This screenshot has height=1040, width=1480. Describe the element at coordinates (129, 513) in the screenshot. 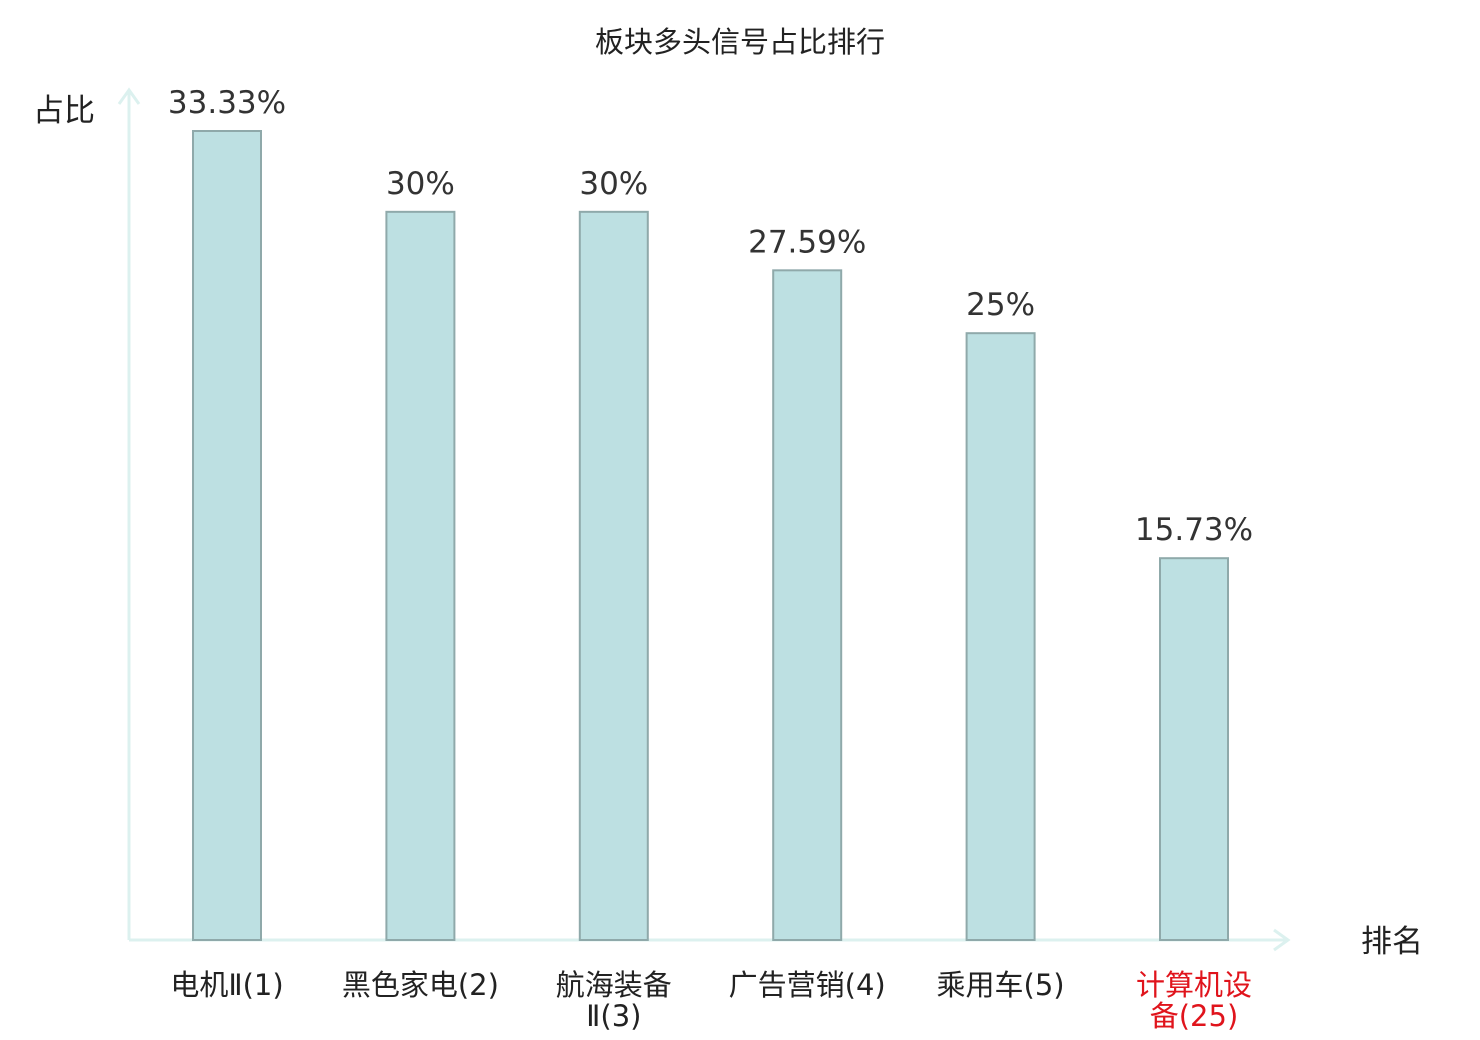

I see `y-axis` at that location.